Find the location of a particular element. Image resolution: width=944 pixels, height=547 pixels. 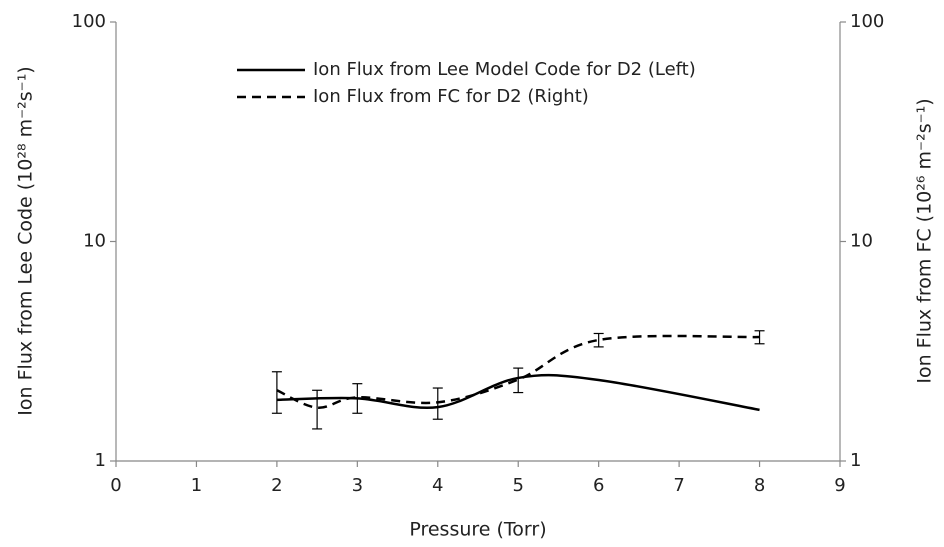

y2-tick-label: 1 is located at coordinates (855, 460).